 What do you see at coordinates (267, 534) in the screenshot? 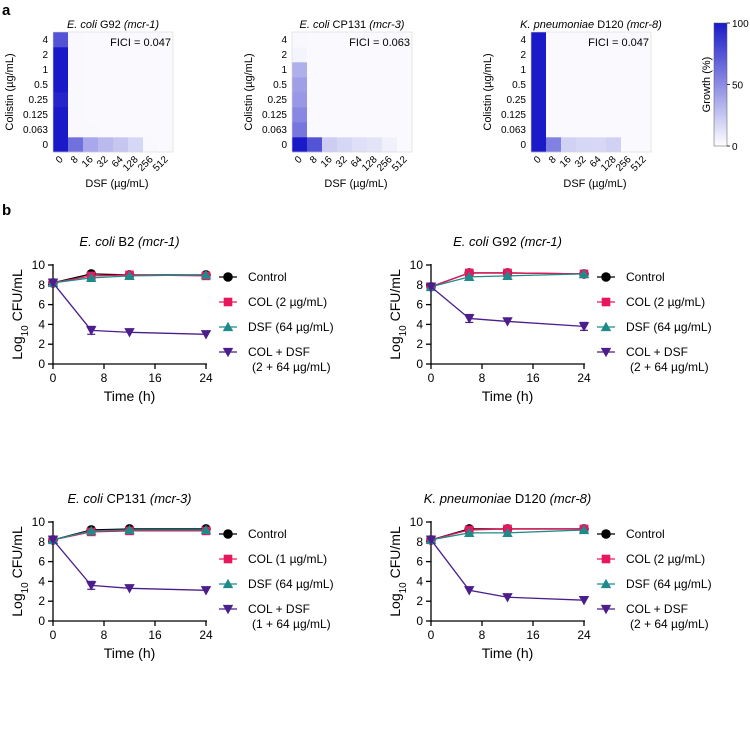
I see `legend-label: Control` at bounding box center [267, 534].